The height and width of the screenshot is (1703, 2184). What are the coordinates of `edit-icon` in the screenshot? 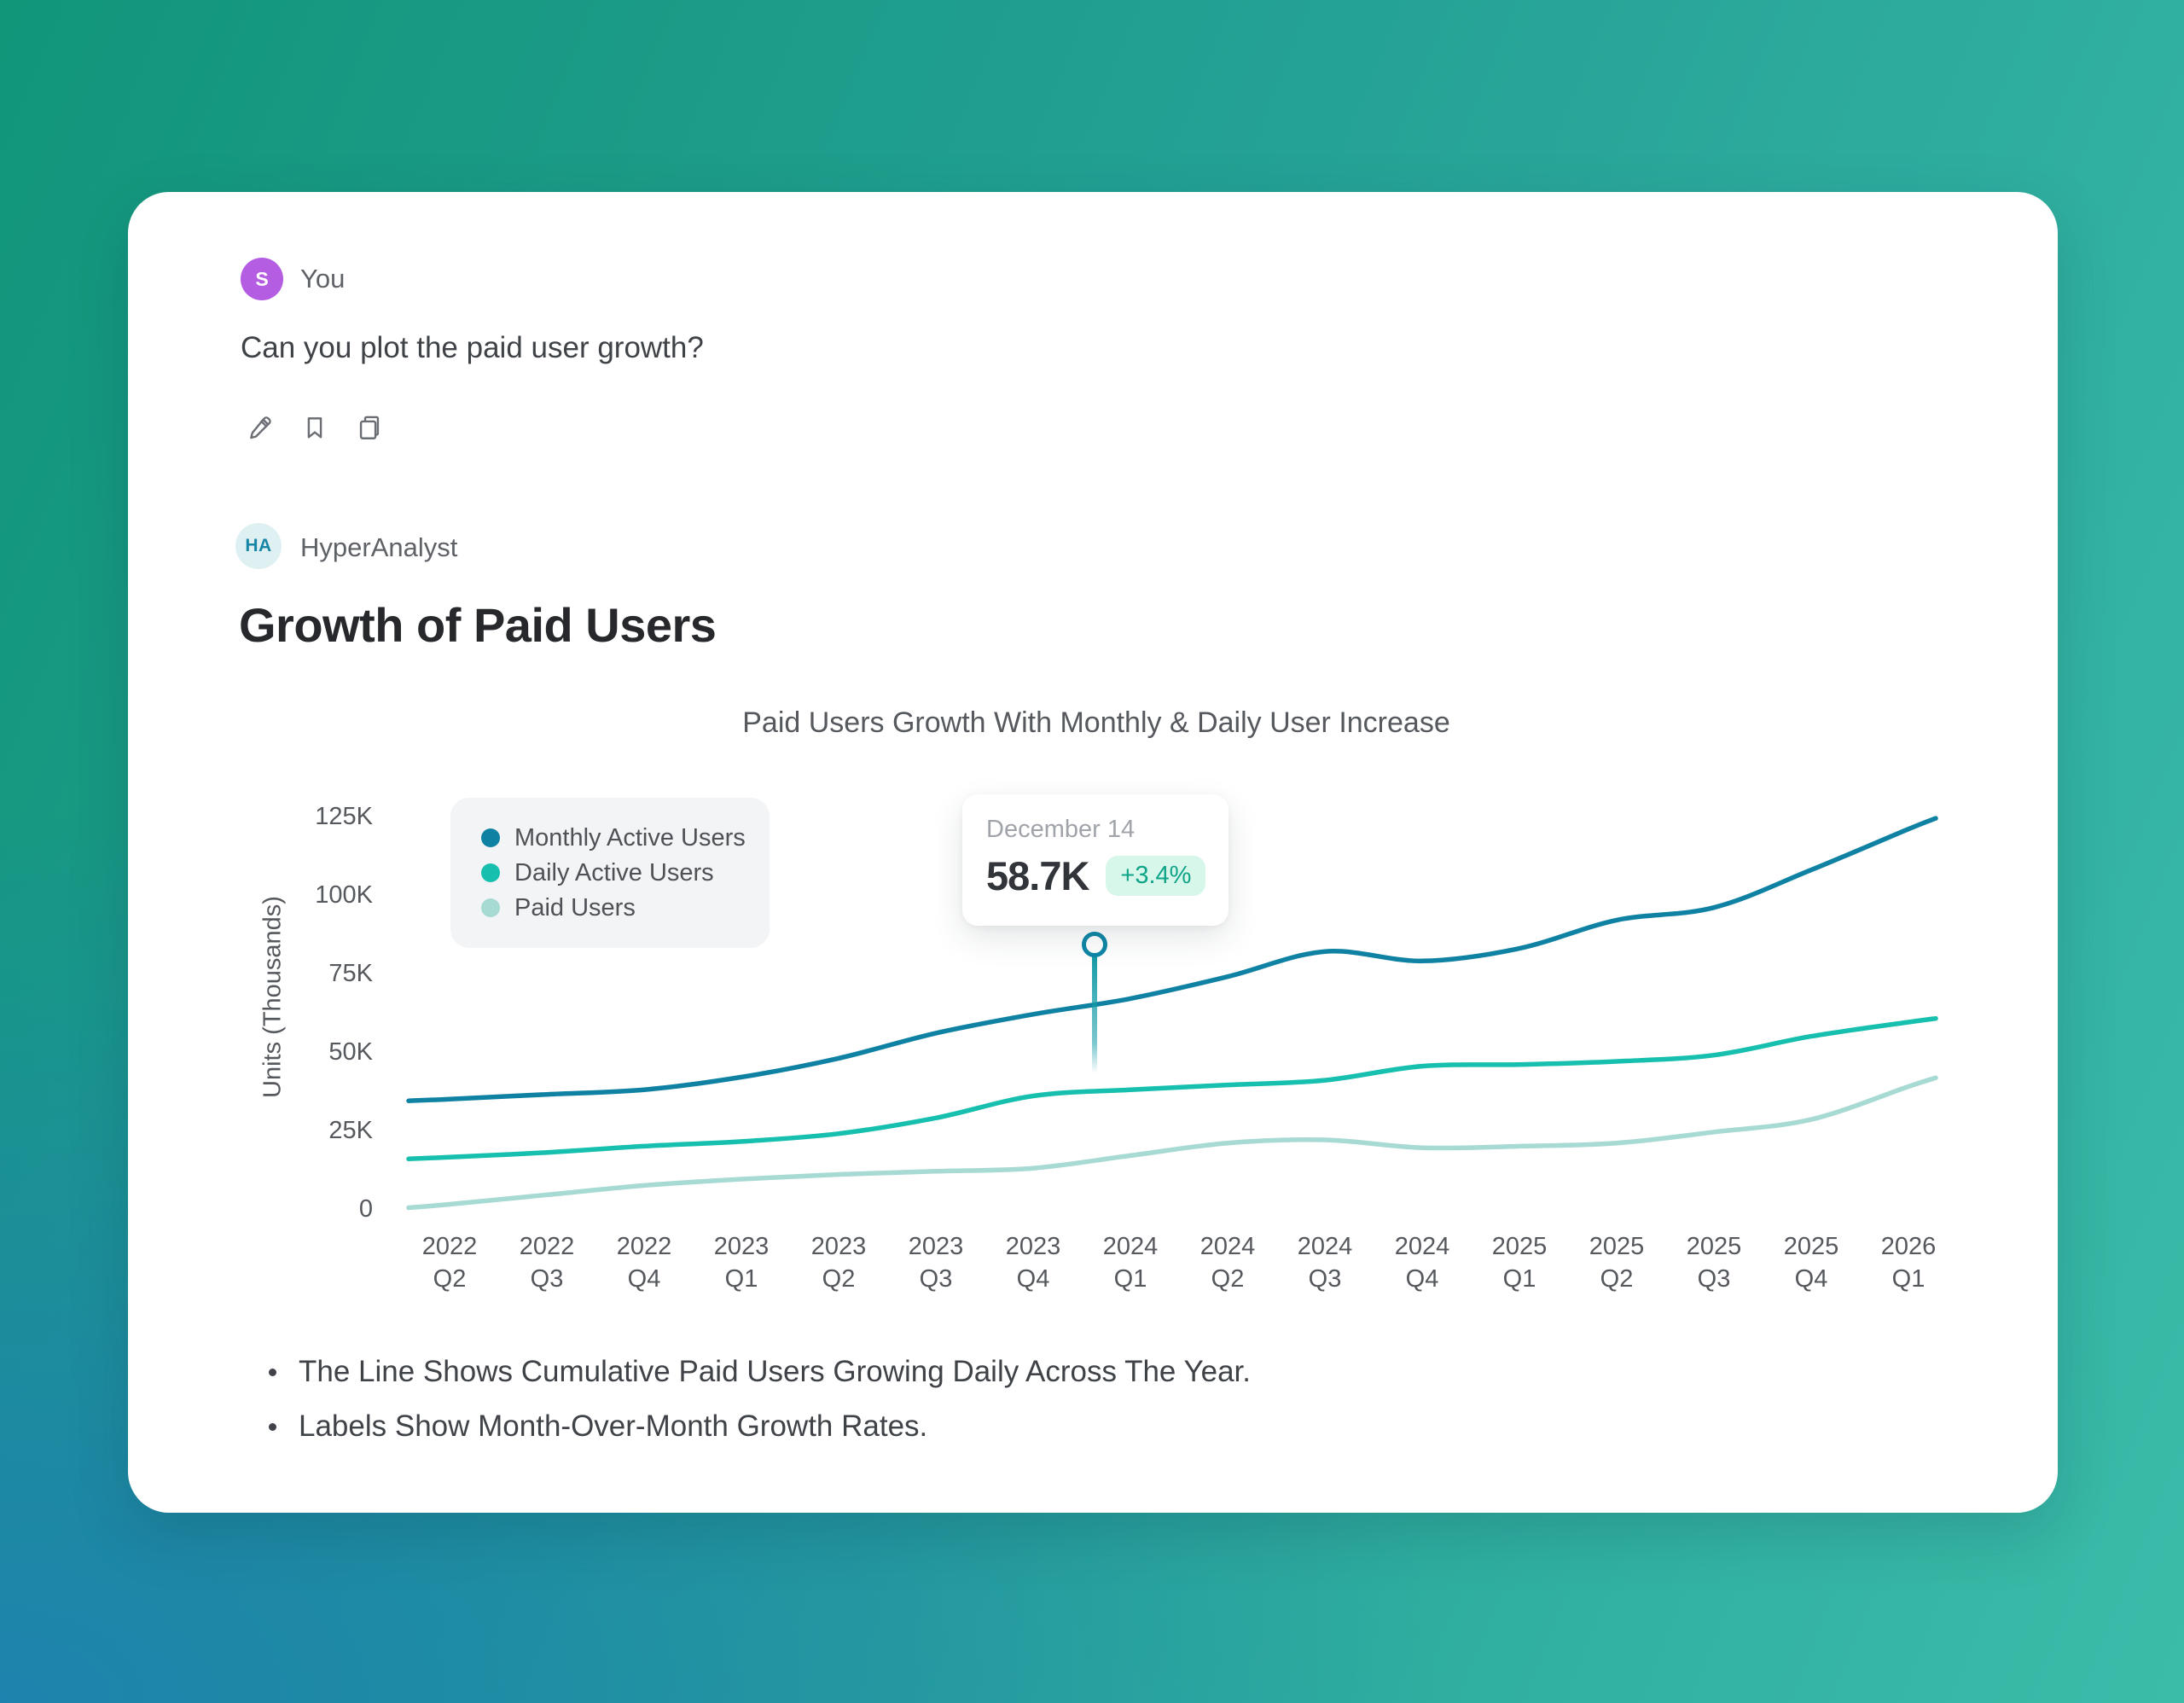 It's located at (260, 427).